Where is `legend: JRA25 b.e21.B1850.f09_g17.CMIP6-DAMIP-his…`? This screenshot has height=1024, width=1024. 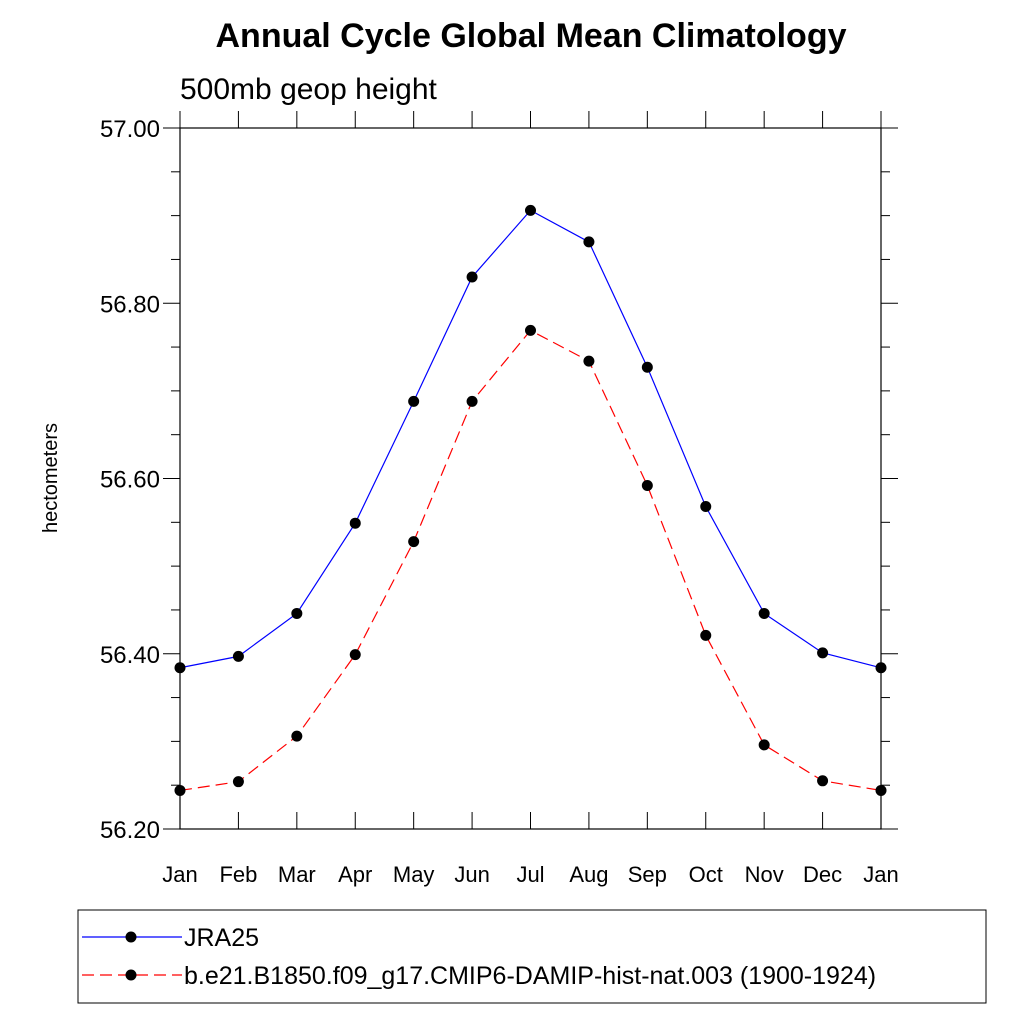 legend: JRA25 b.e21.B1850.f09_g17.CMIP6-DAMIP-his… is located at coordinates (479, 957).